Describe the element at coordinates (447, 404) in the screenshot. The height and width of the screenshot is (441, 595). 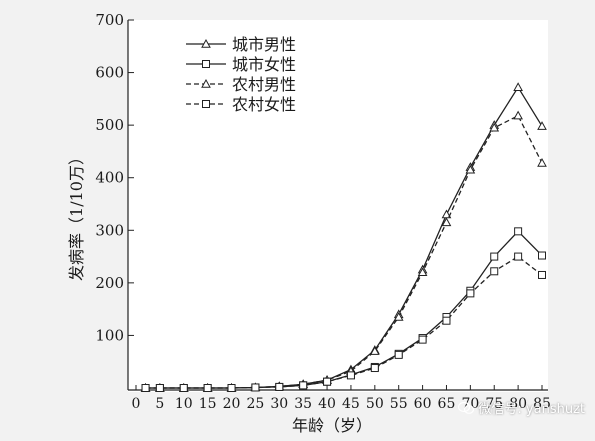
I see `x-tick-label: 65` at that location.